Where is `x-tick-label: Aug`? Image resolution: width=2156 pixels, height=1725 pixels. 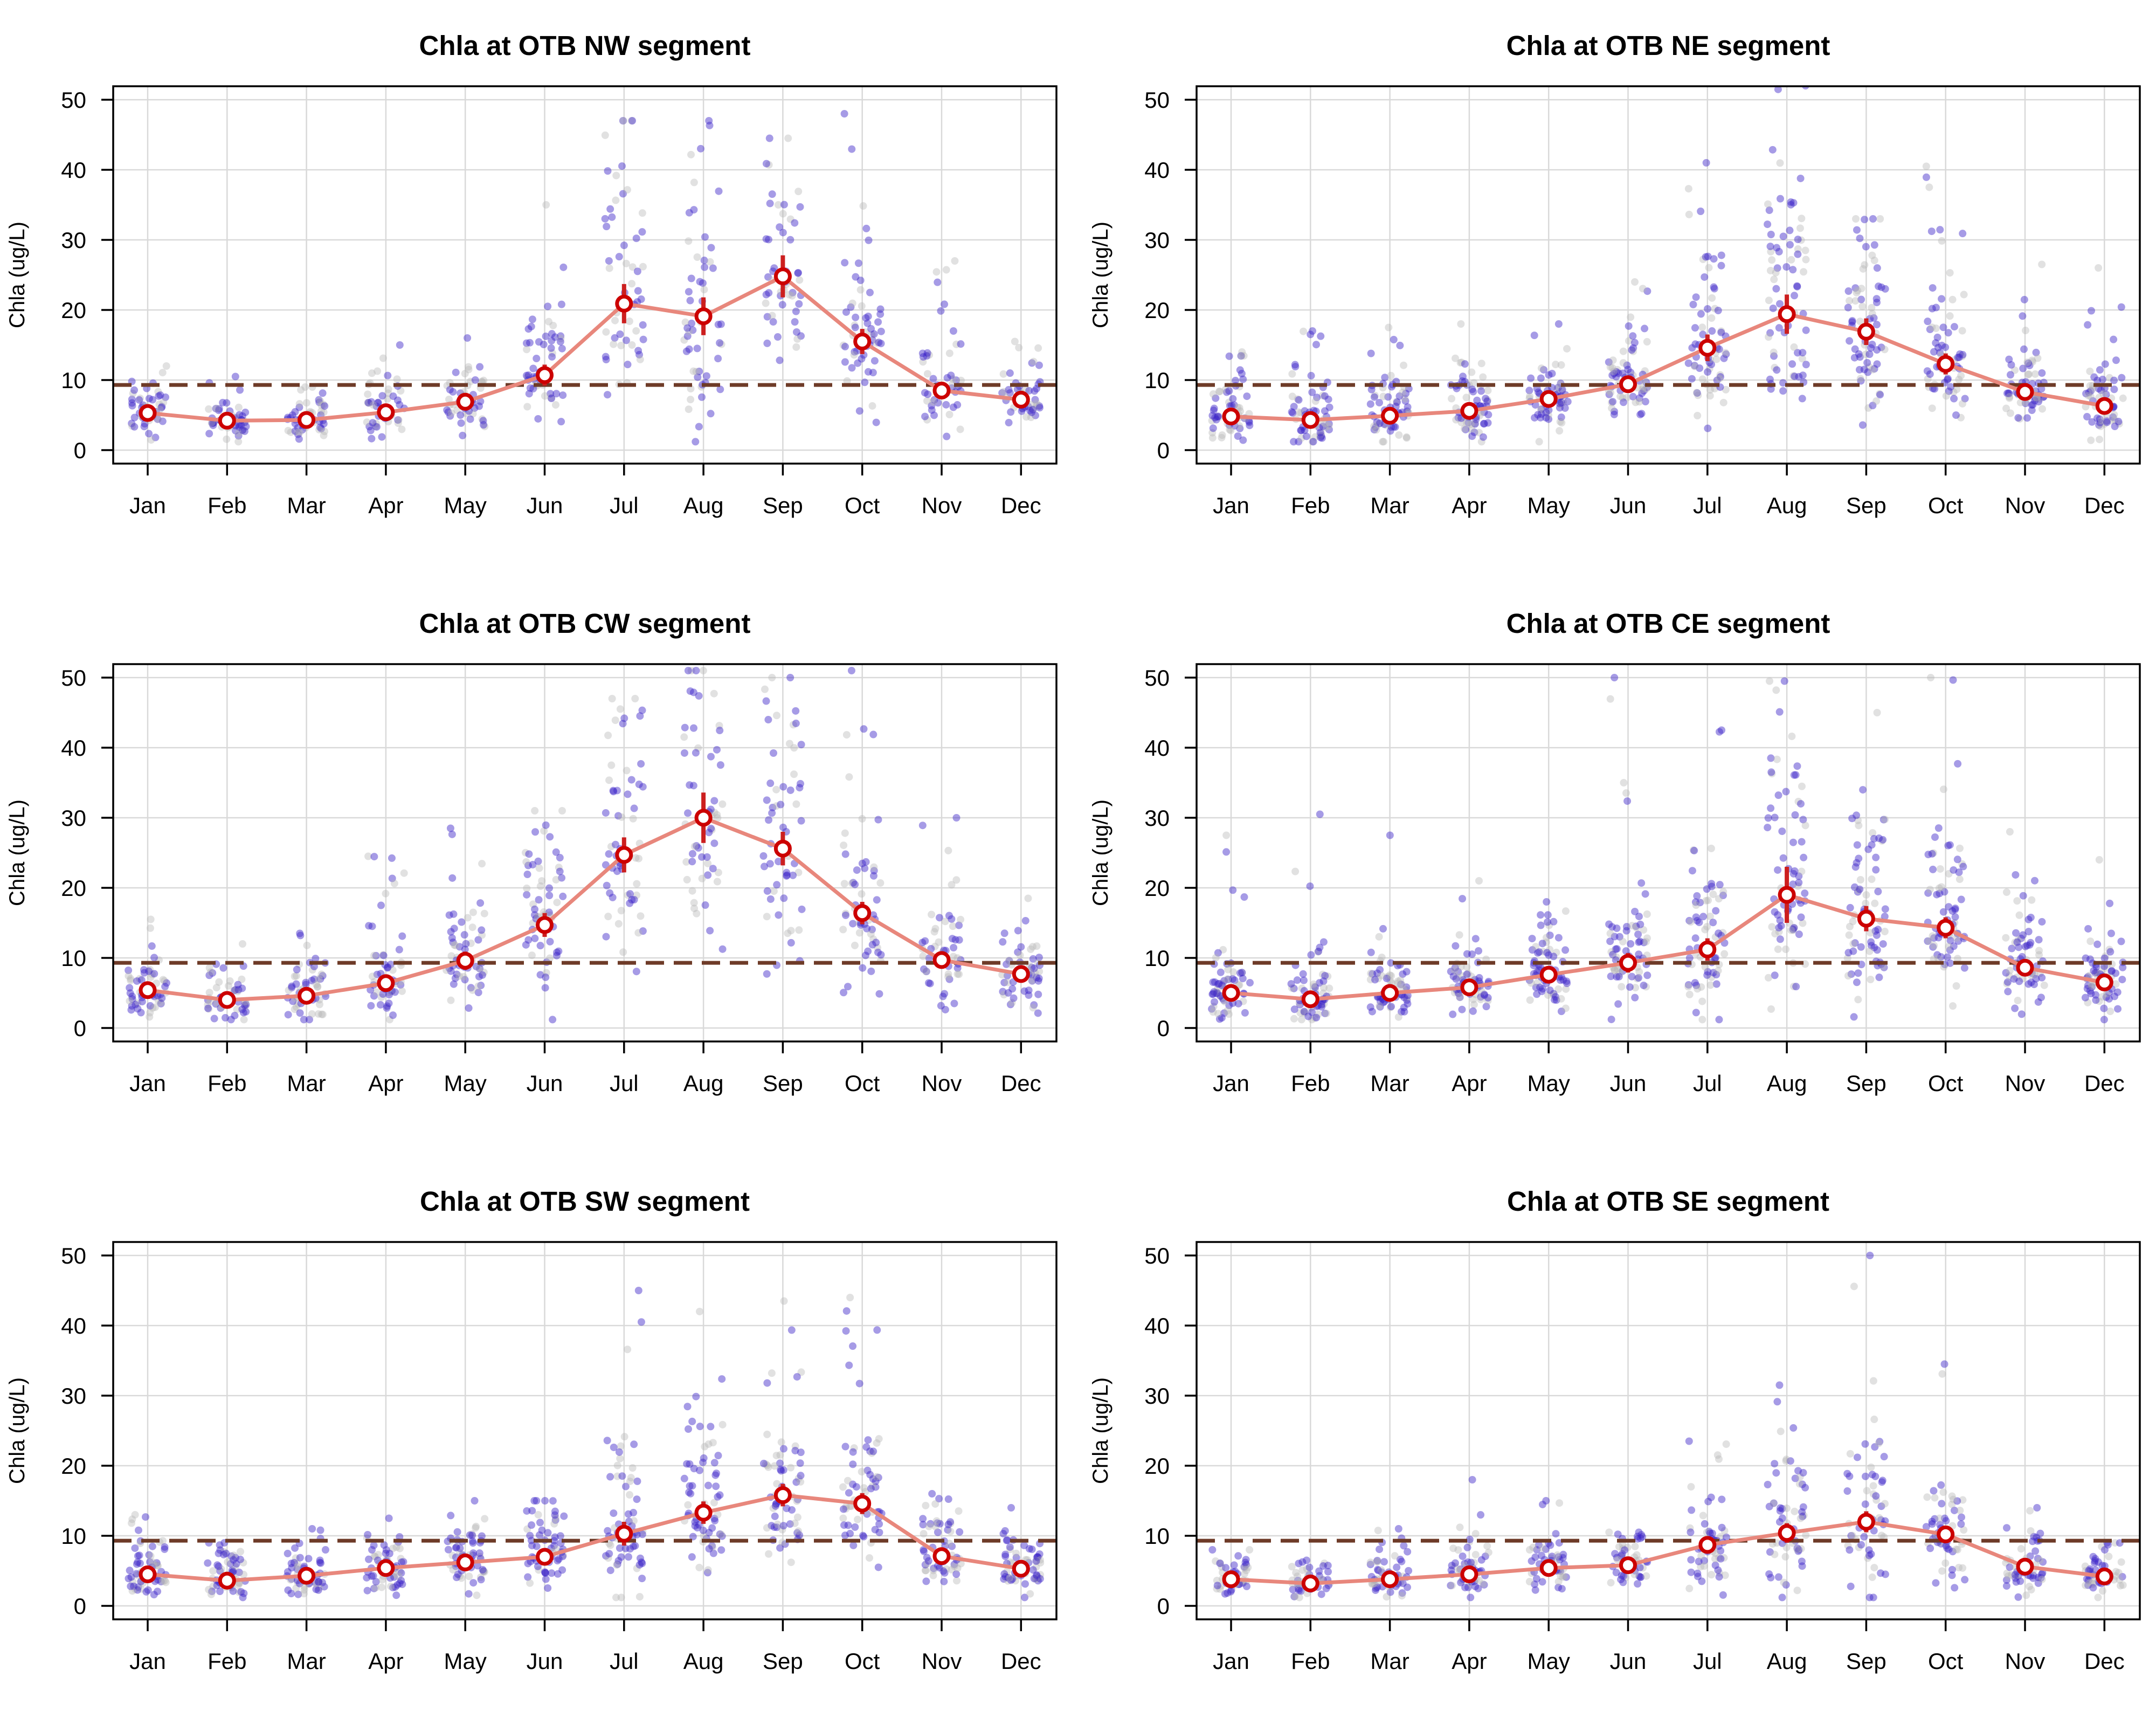 x-tick-label: Aug is located at coordinates (703, 1661).